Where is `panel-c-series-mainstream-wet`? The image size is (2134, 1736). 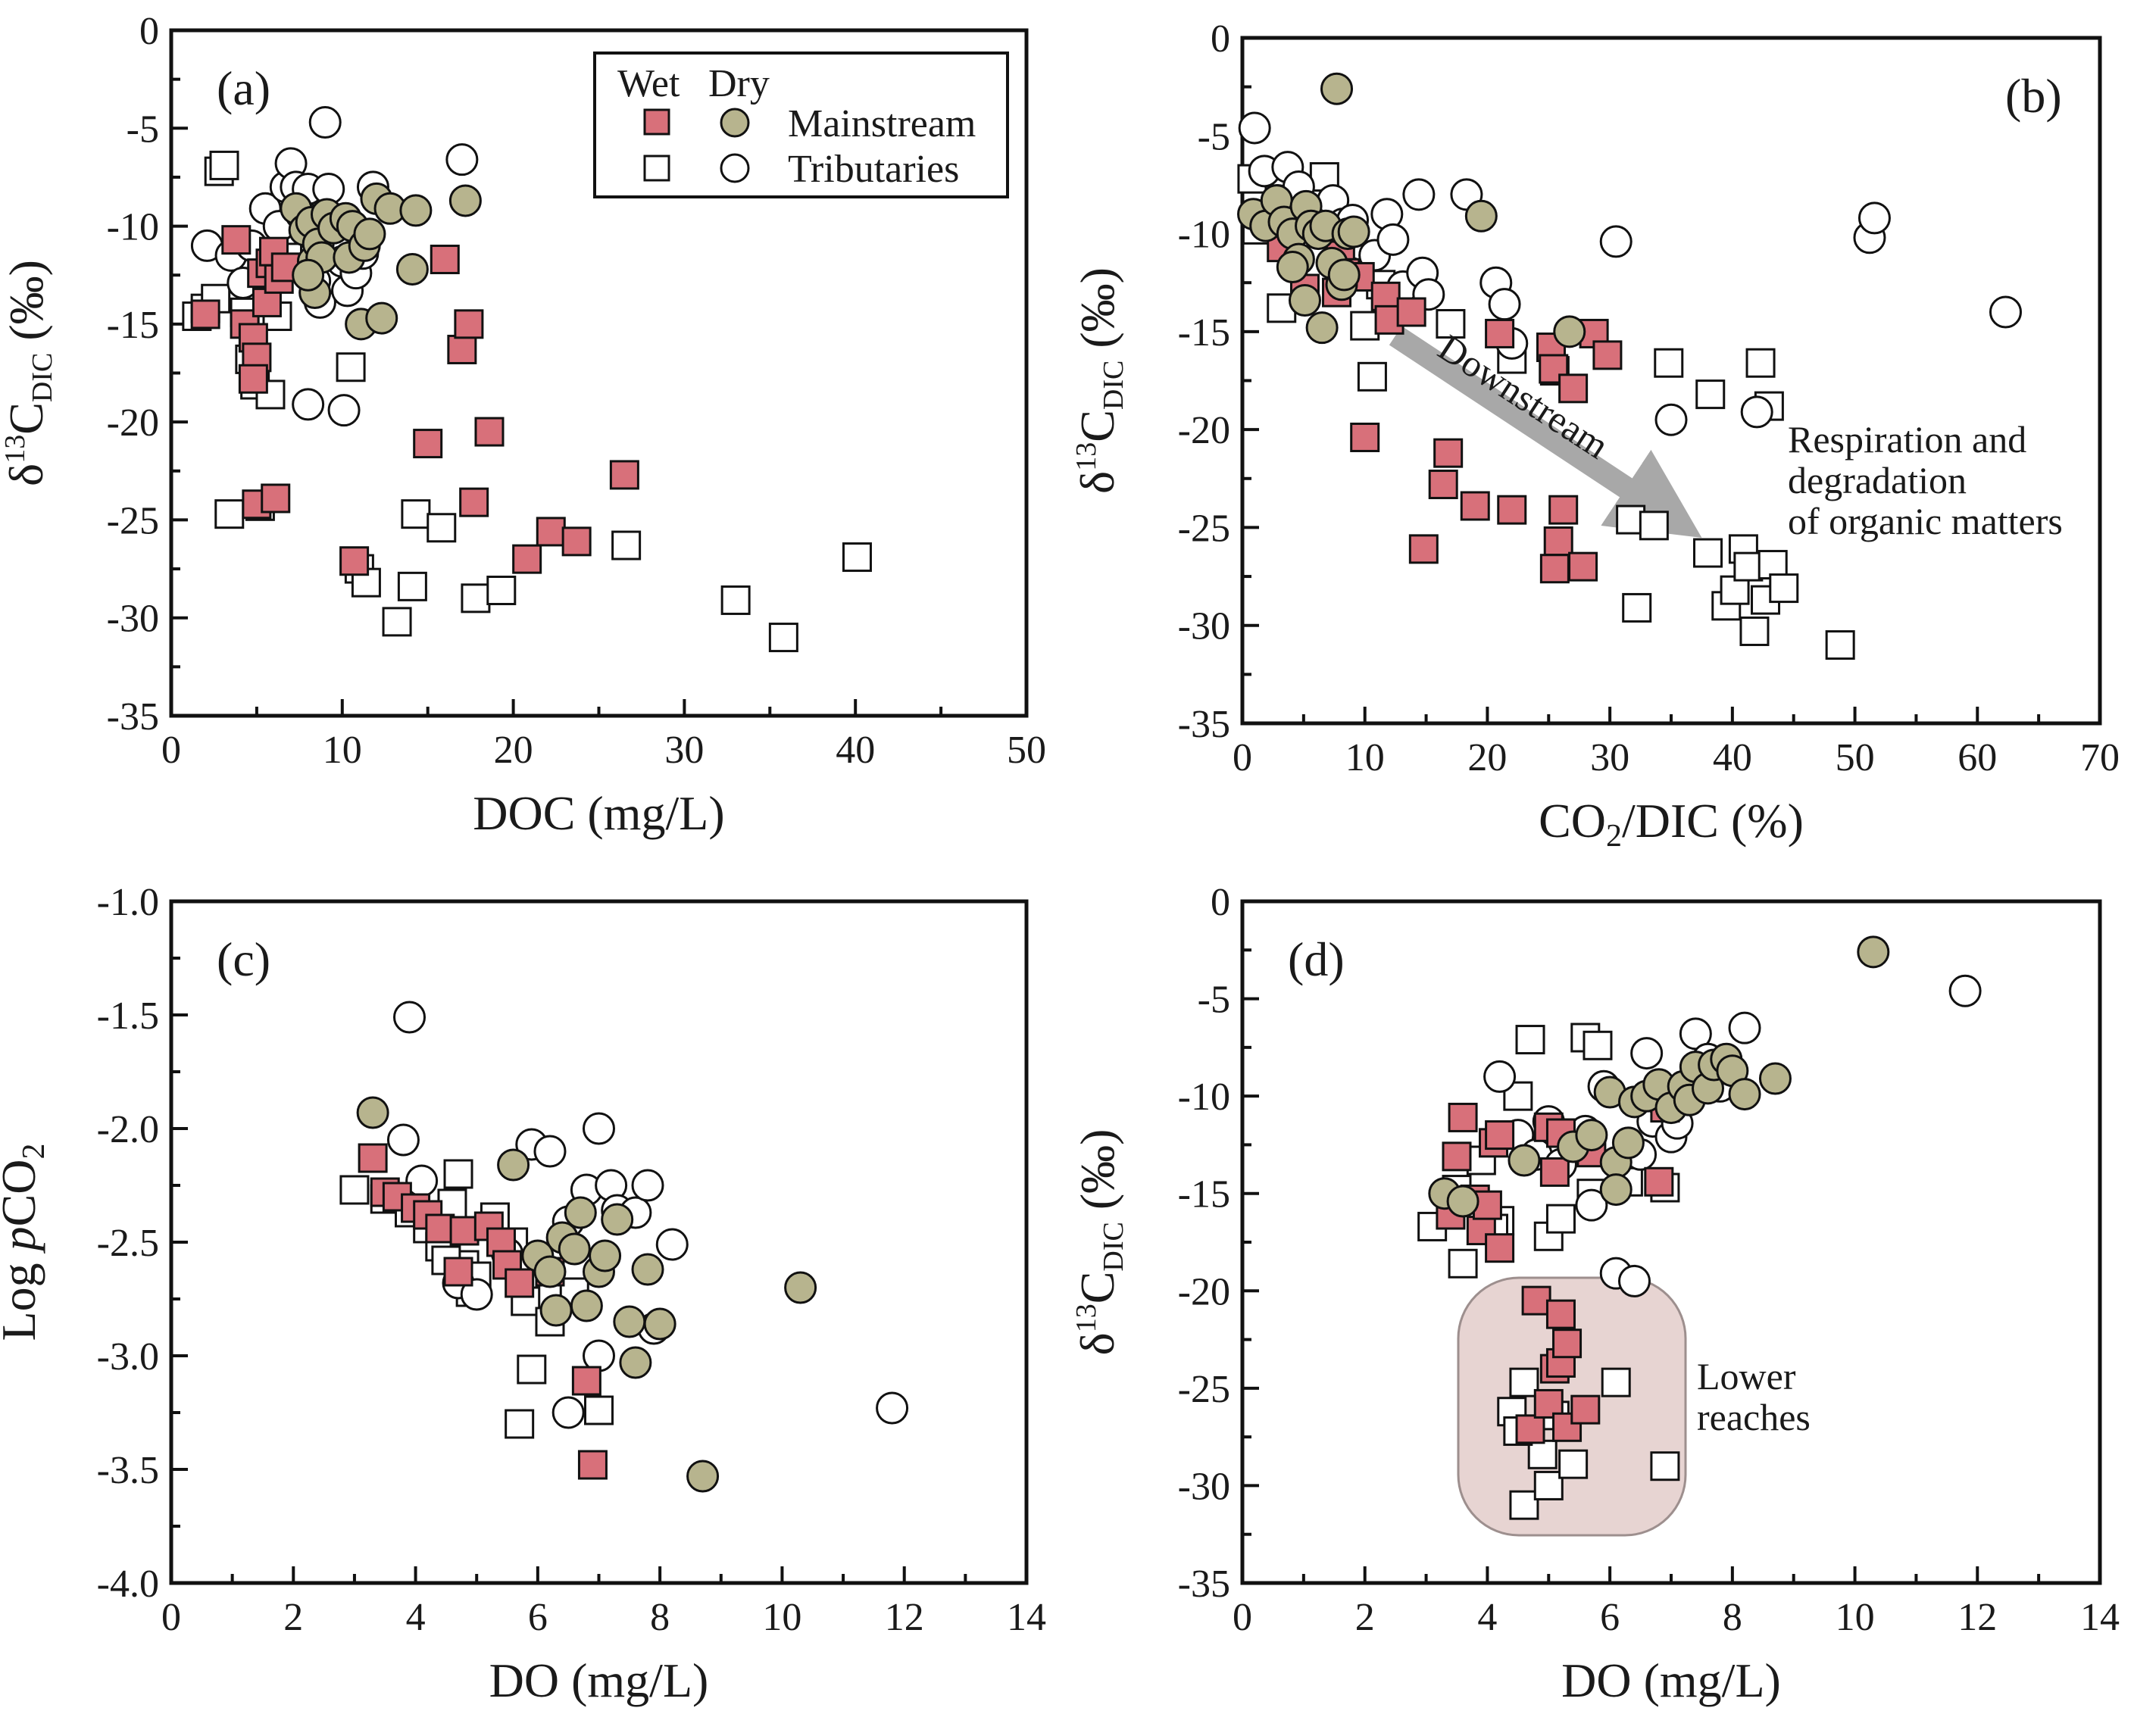
panel-c-series-mainstream-wet is located at coordinates (483, 1311).